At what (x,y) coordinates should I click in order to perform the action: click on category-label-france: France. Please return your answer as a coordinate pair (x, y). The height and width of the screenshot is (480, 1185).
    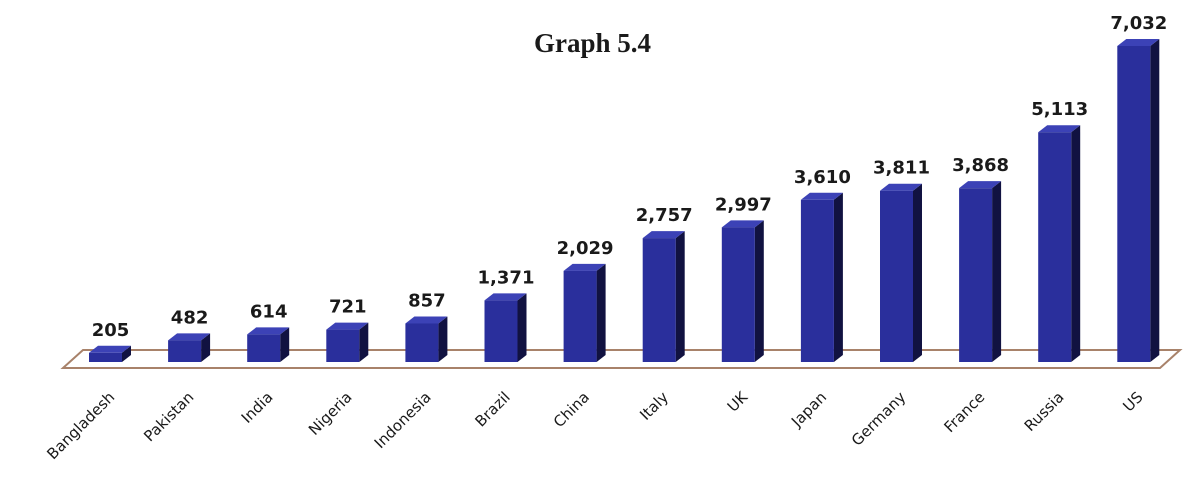
    Looking at the image, I should click on (964, 412).